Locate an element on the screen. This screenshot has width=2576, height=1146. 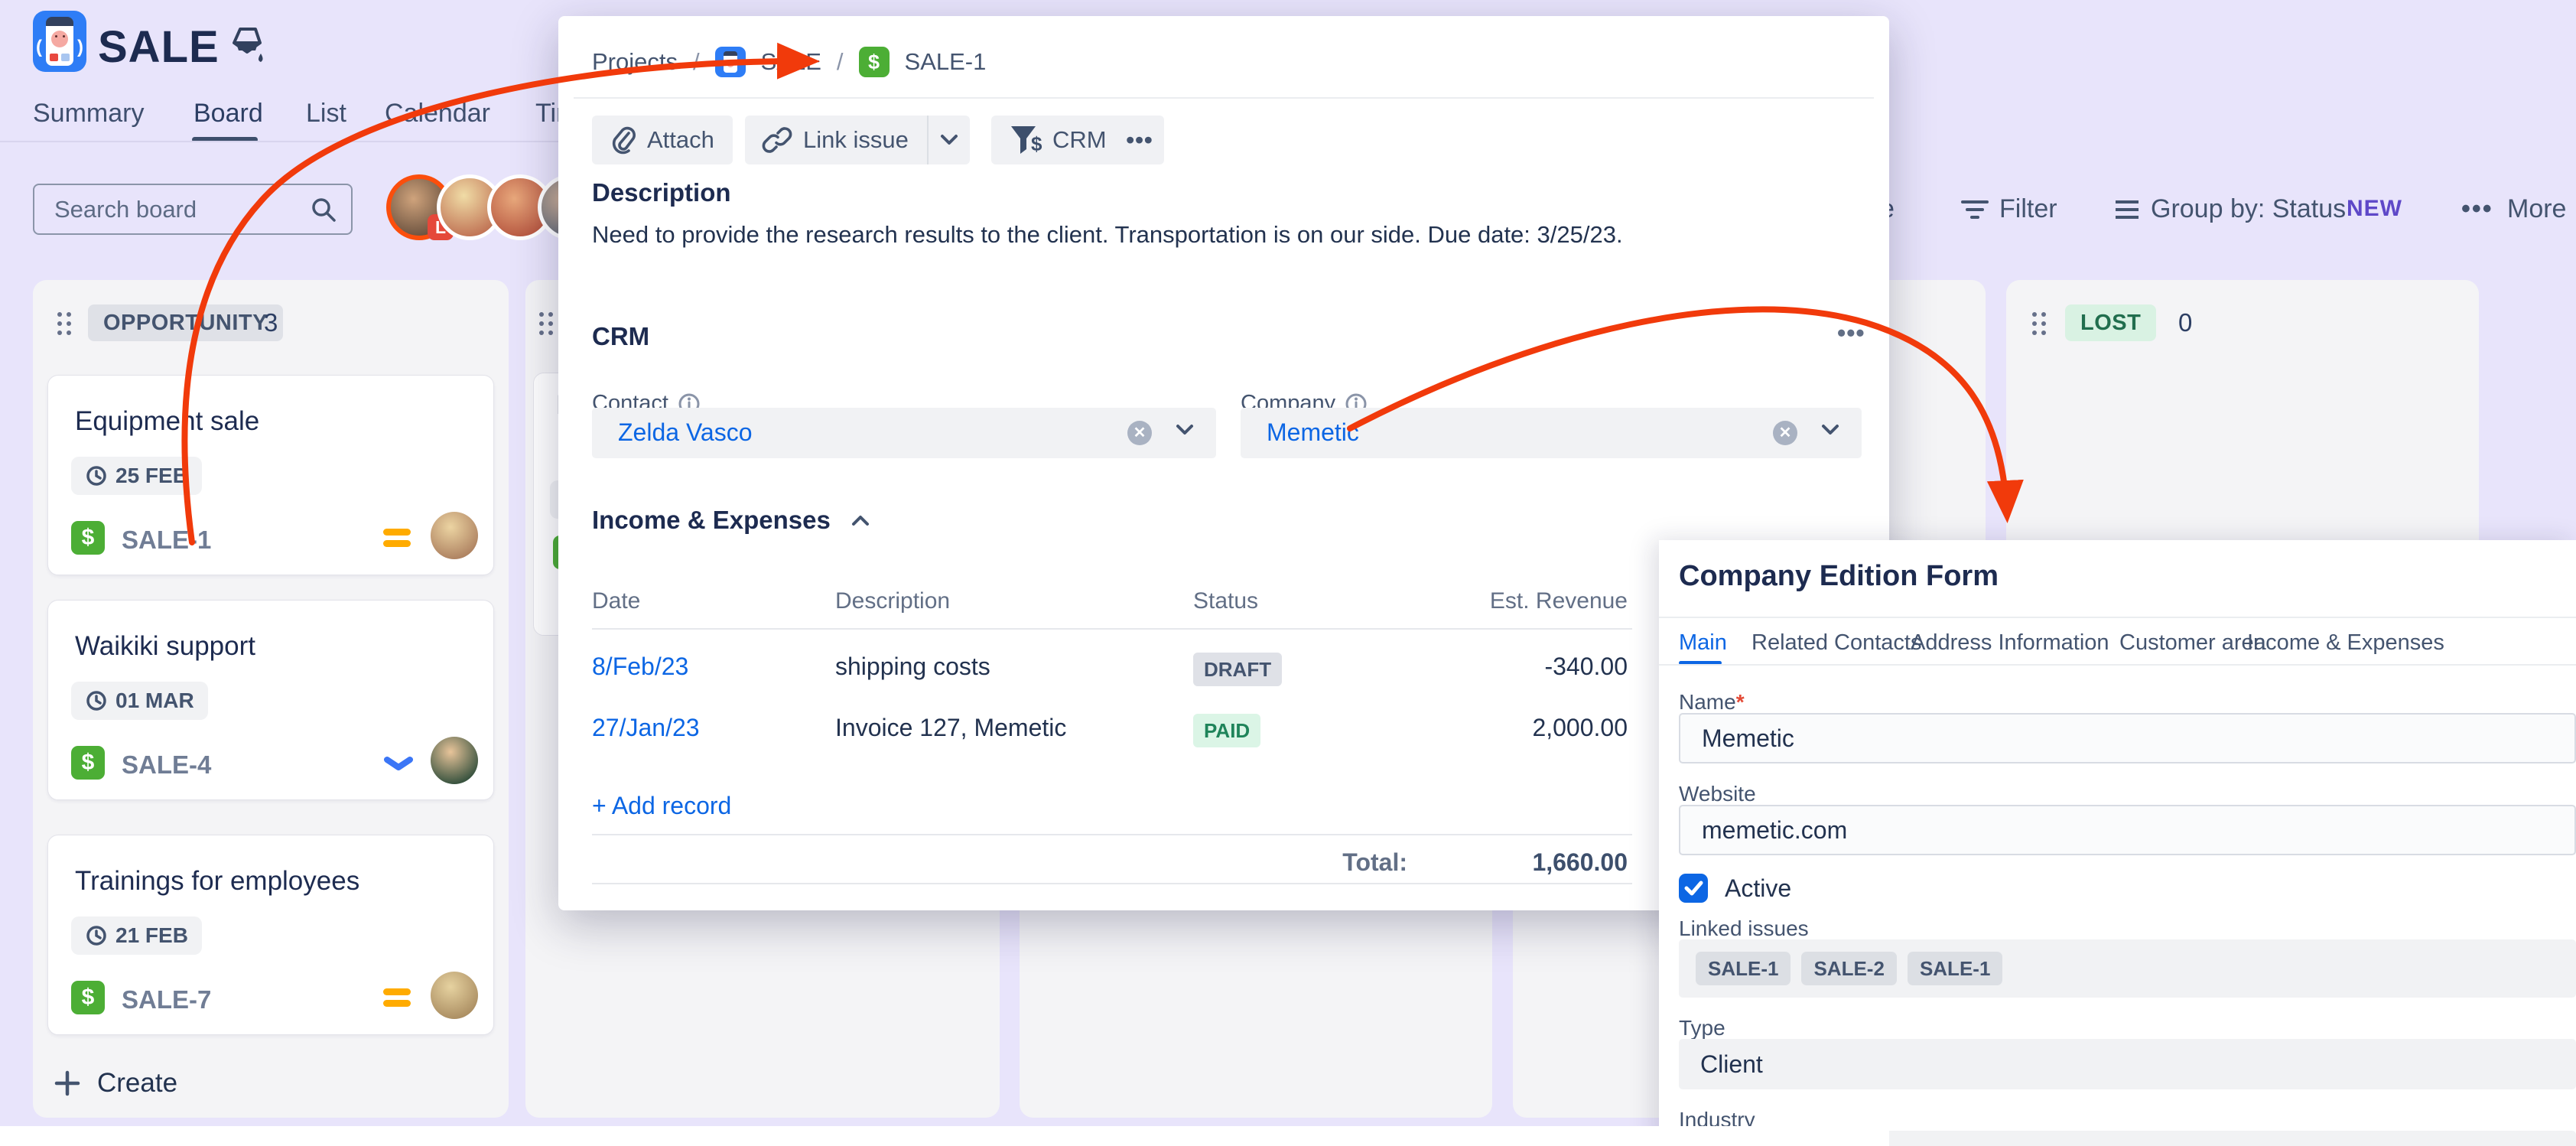
link-issue-dropdown is located at coordinates (948, 140).